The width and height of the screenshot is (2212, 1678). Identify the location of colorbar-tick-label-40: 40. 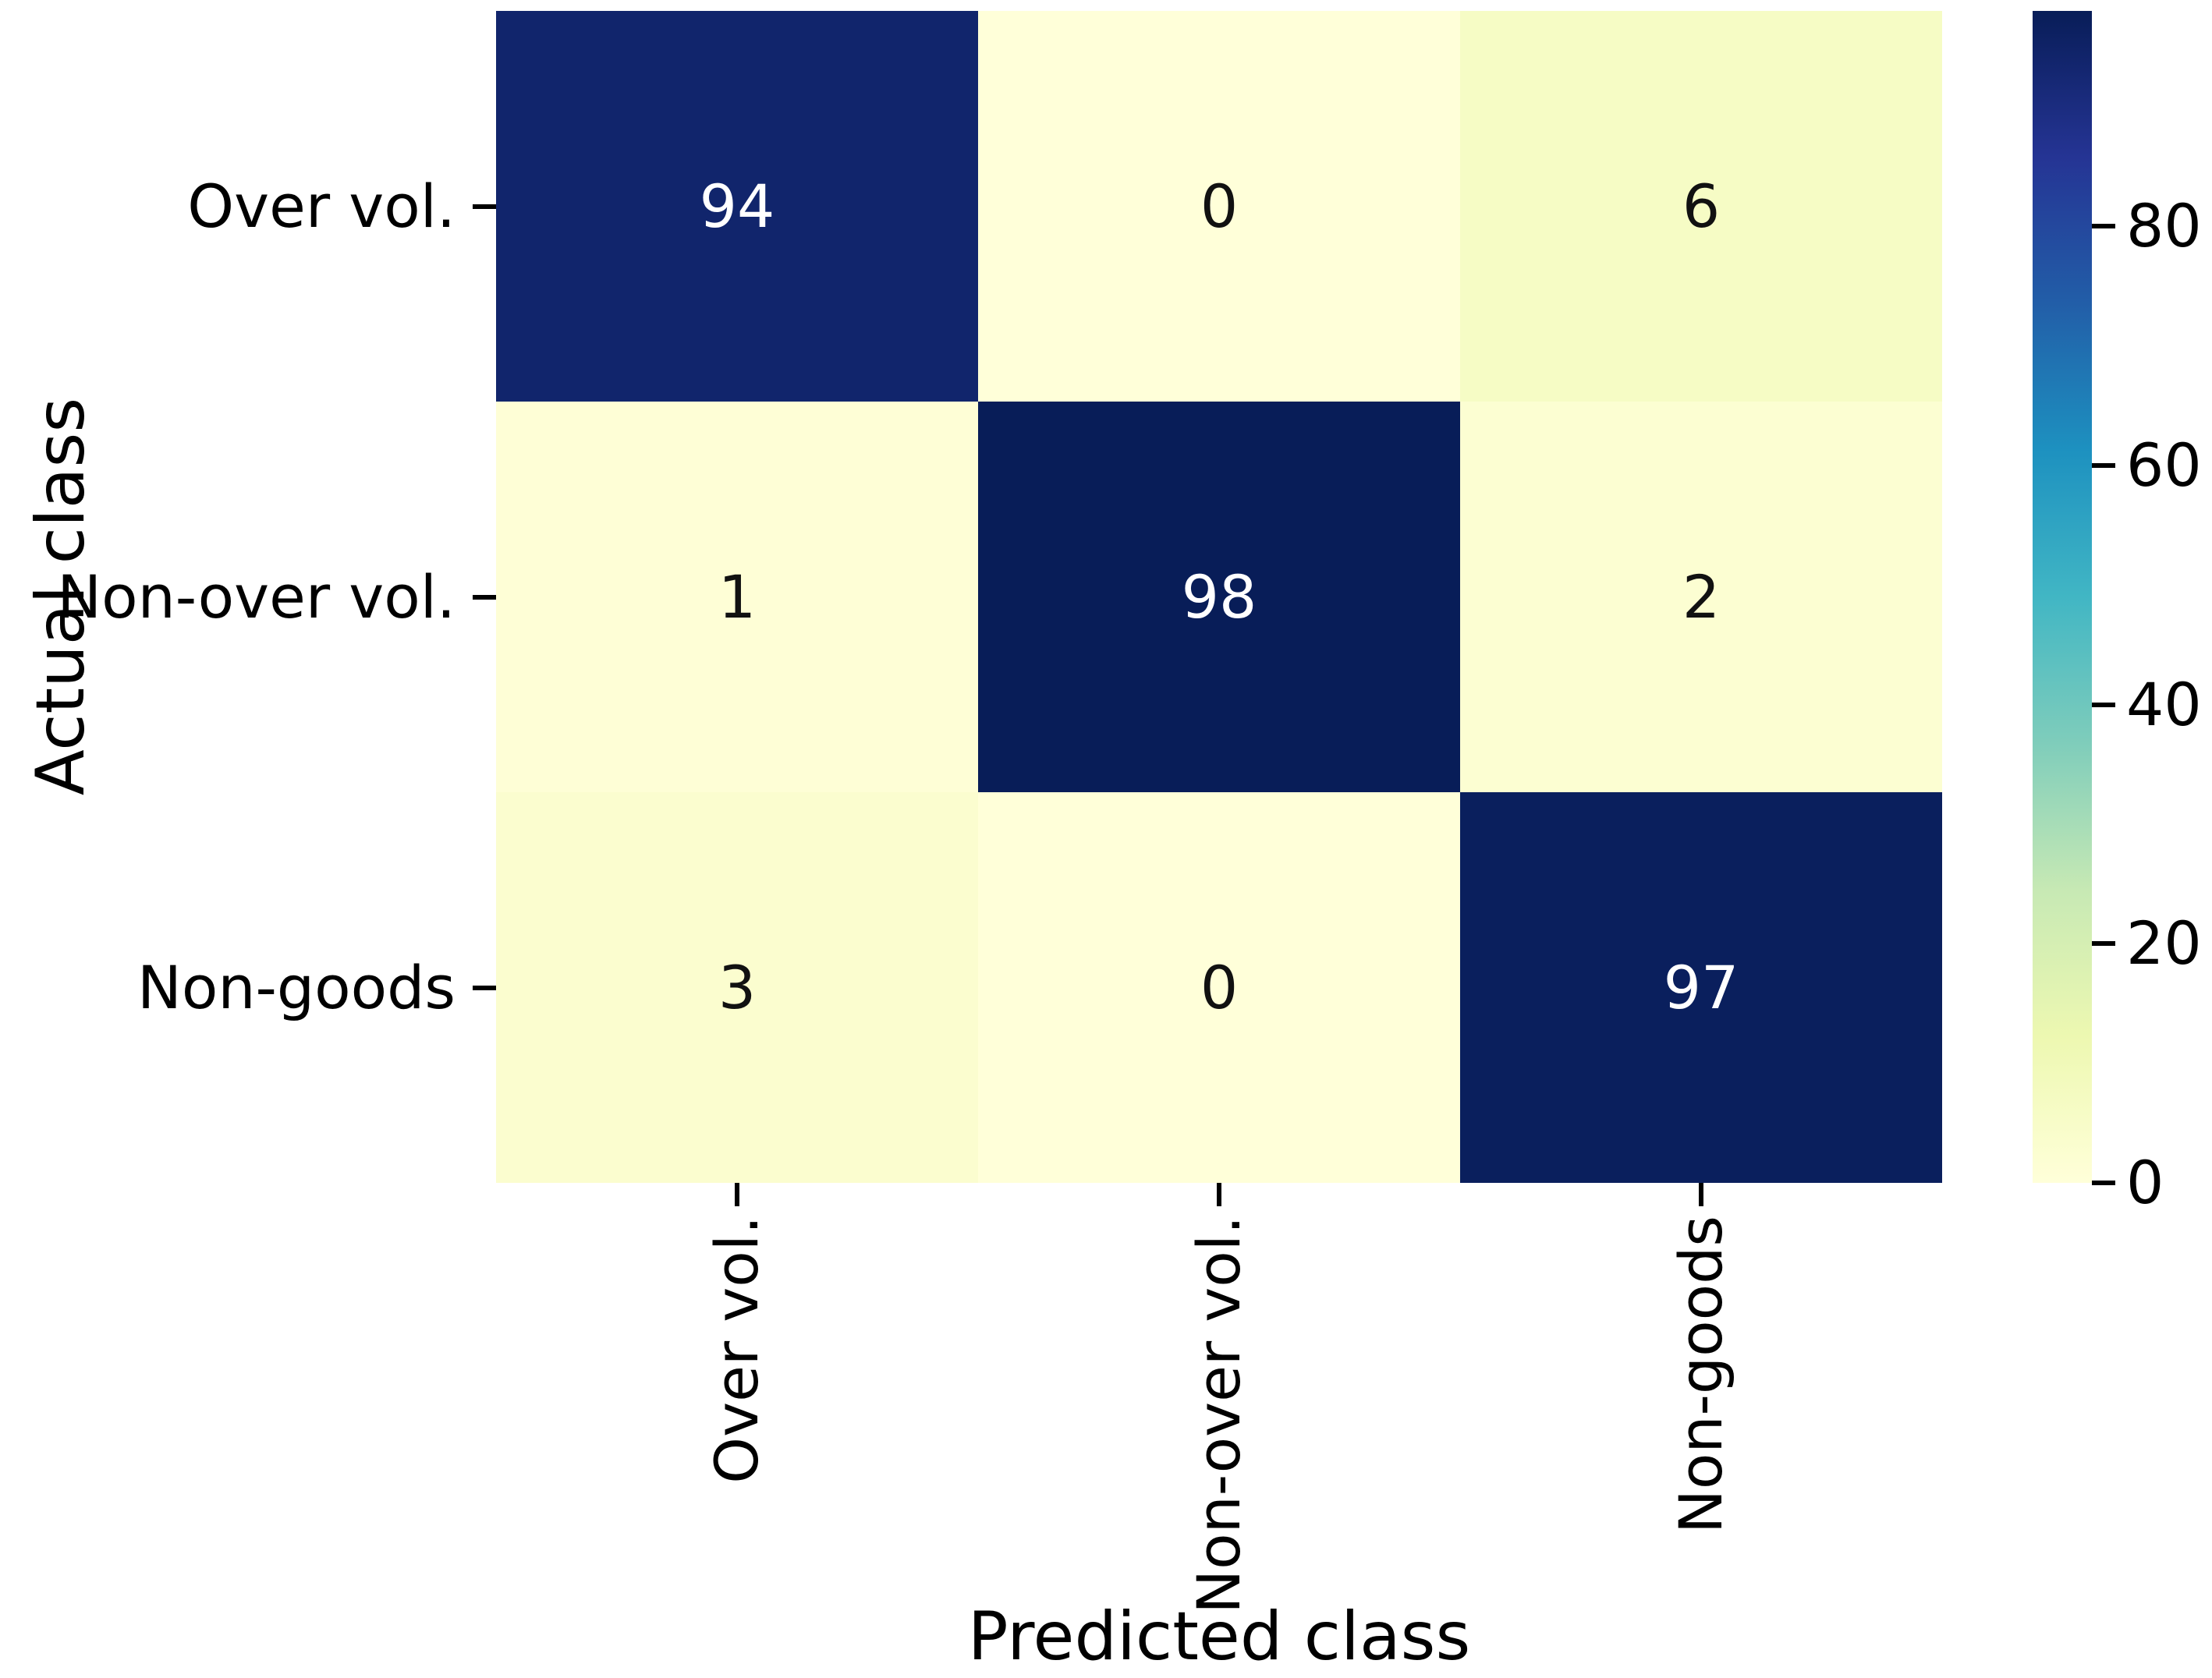
(2164, 704).